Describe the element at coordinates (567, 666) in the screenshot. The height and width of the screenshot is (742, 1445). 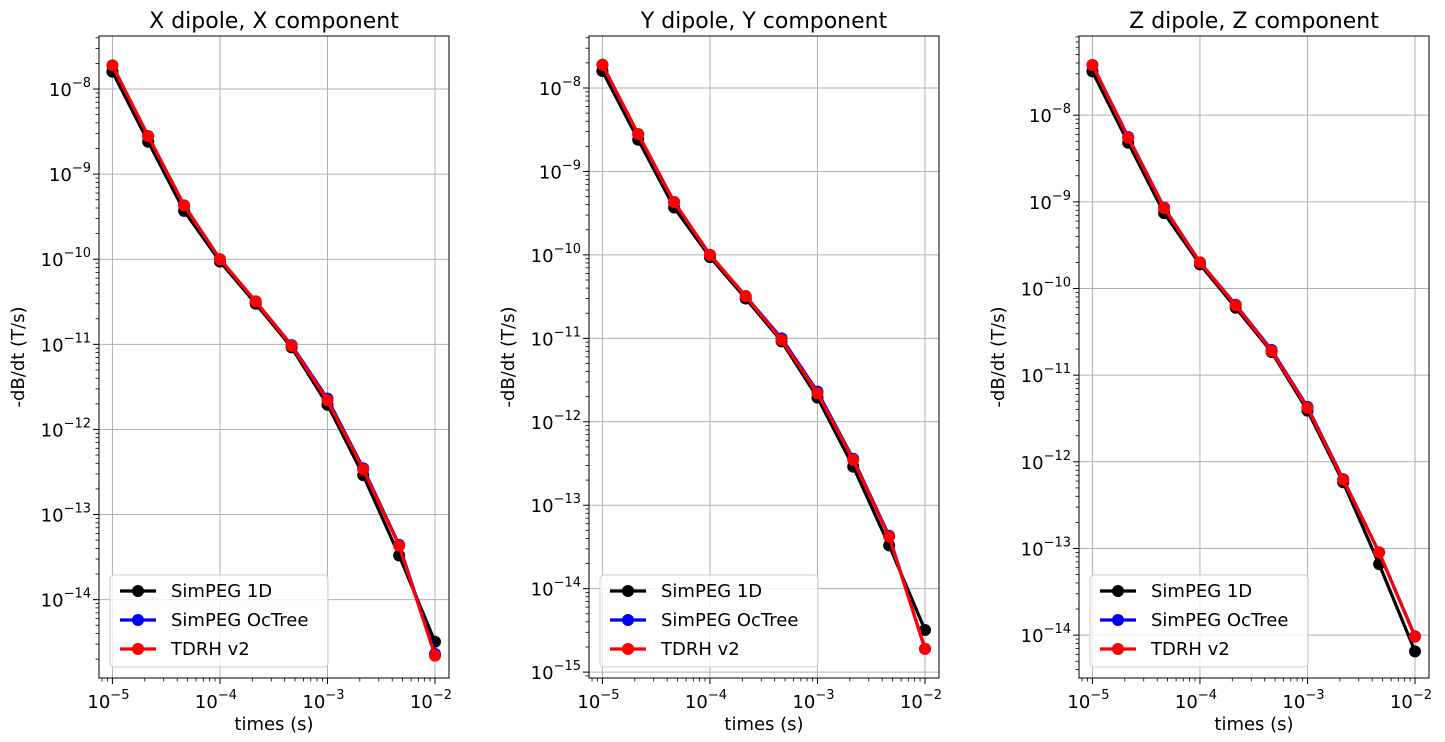
I see `y-tick-label-exponent: −15` at that location.